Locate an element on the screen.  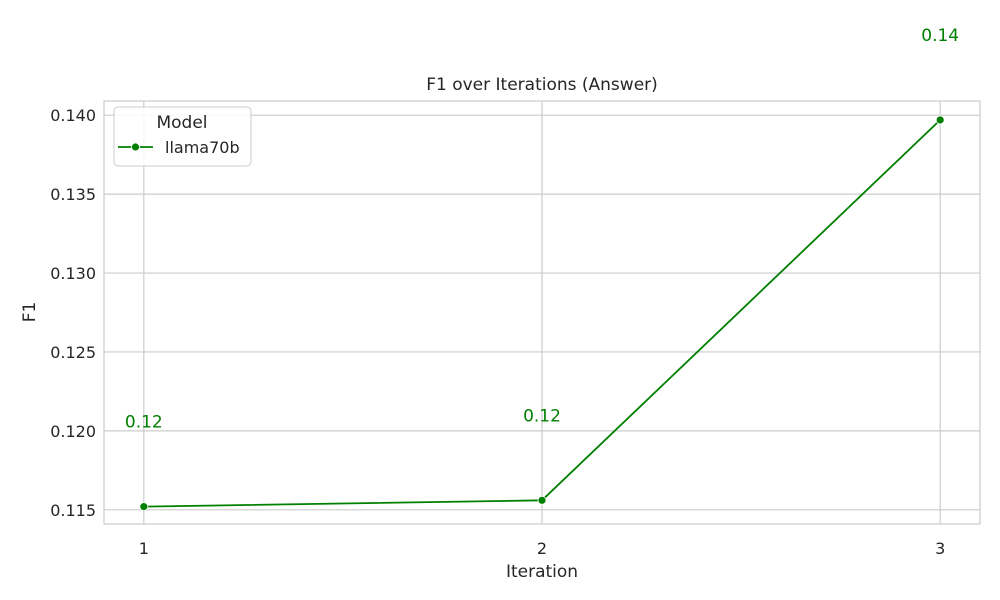
y-tick-label: 0.135 is located at coordinates (73, 194).